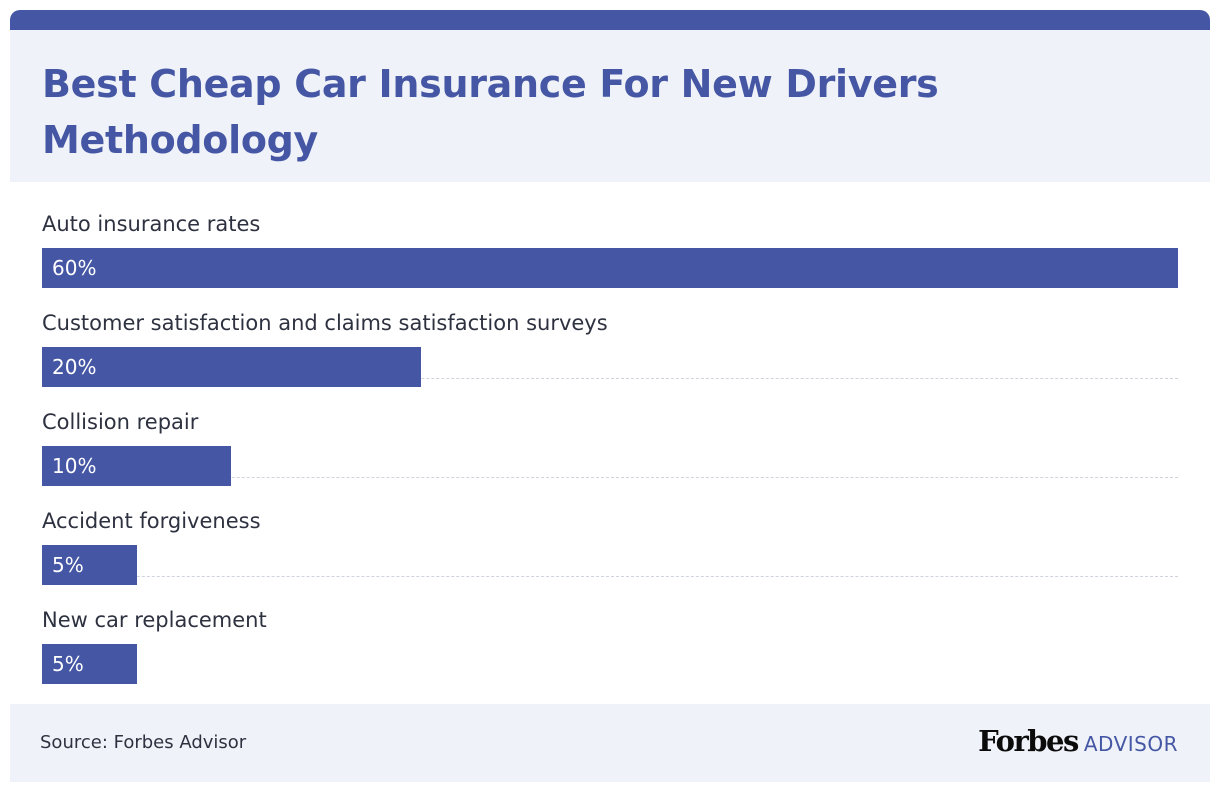  I want to click on bar-row: New car replacement 5%, so click(610, 631).